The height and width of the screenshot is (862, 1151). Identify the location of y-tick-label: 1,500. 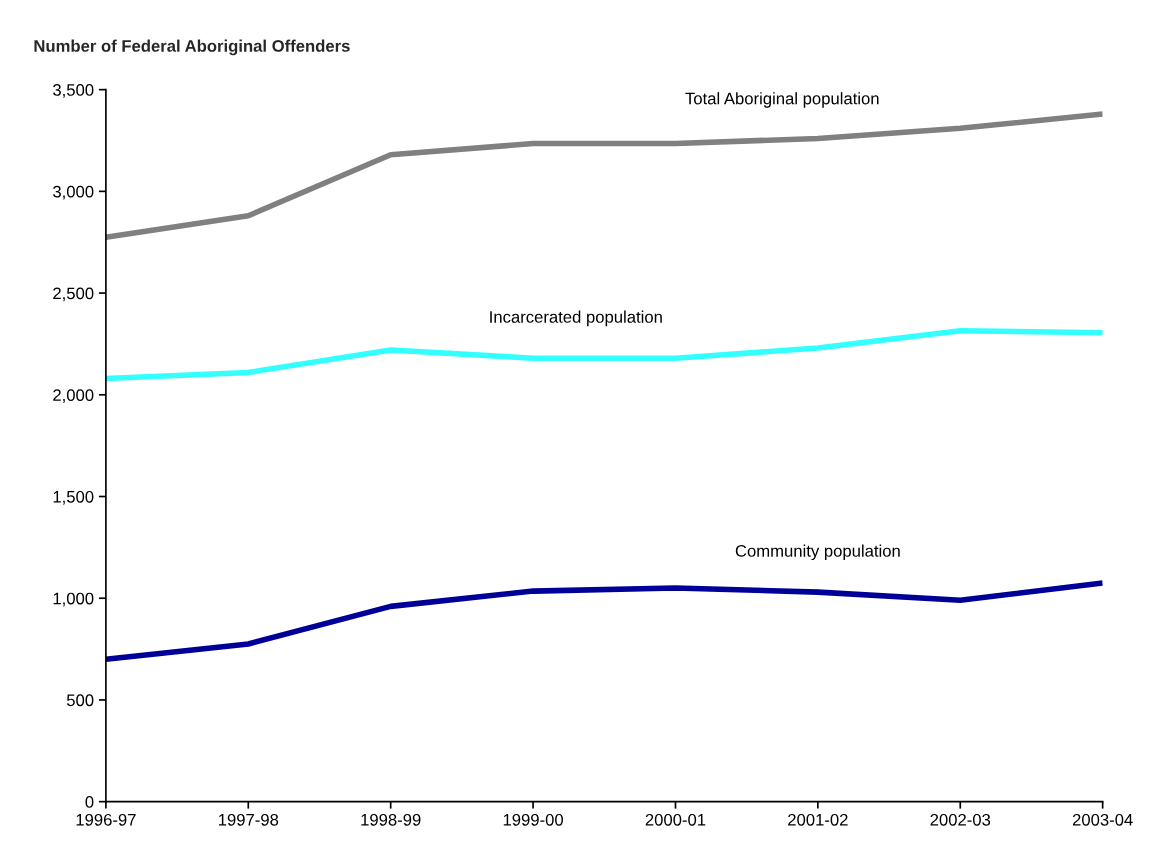
(73, 497).